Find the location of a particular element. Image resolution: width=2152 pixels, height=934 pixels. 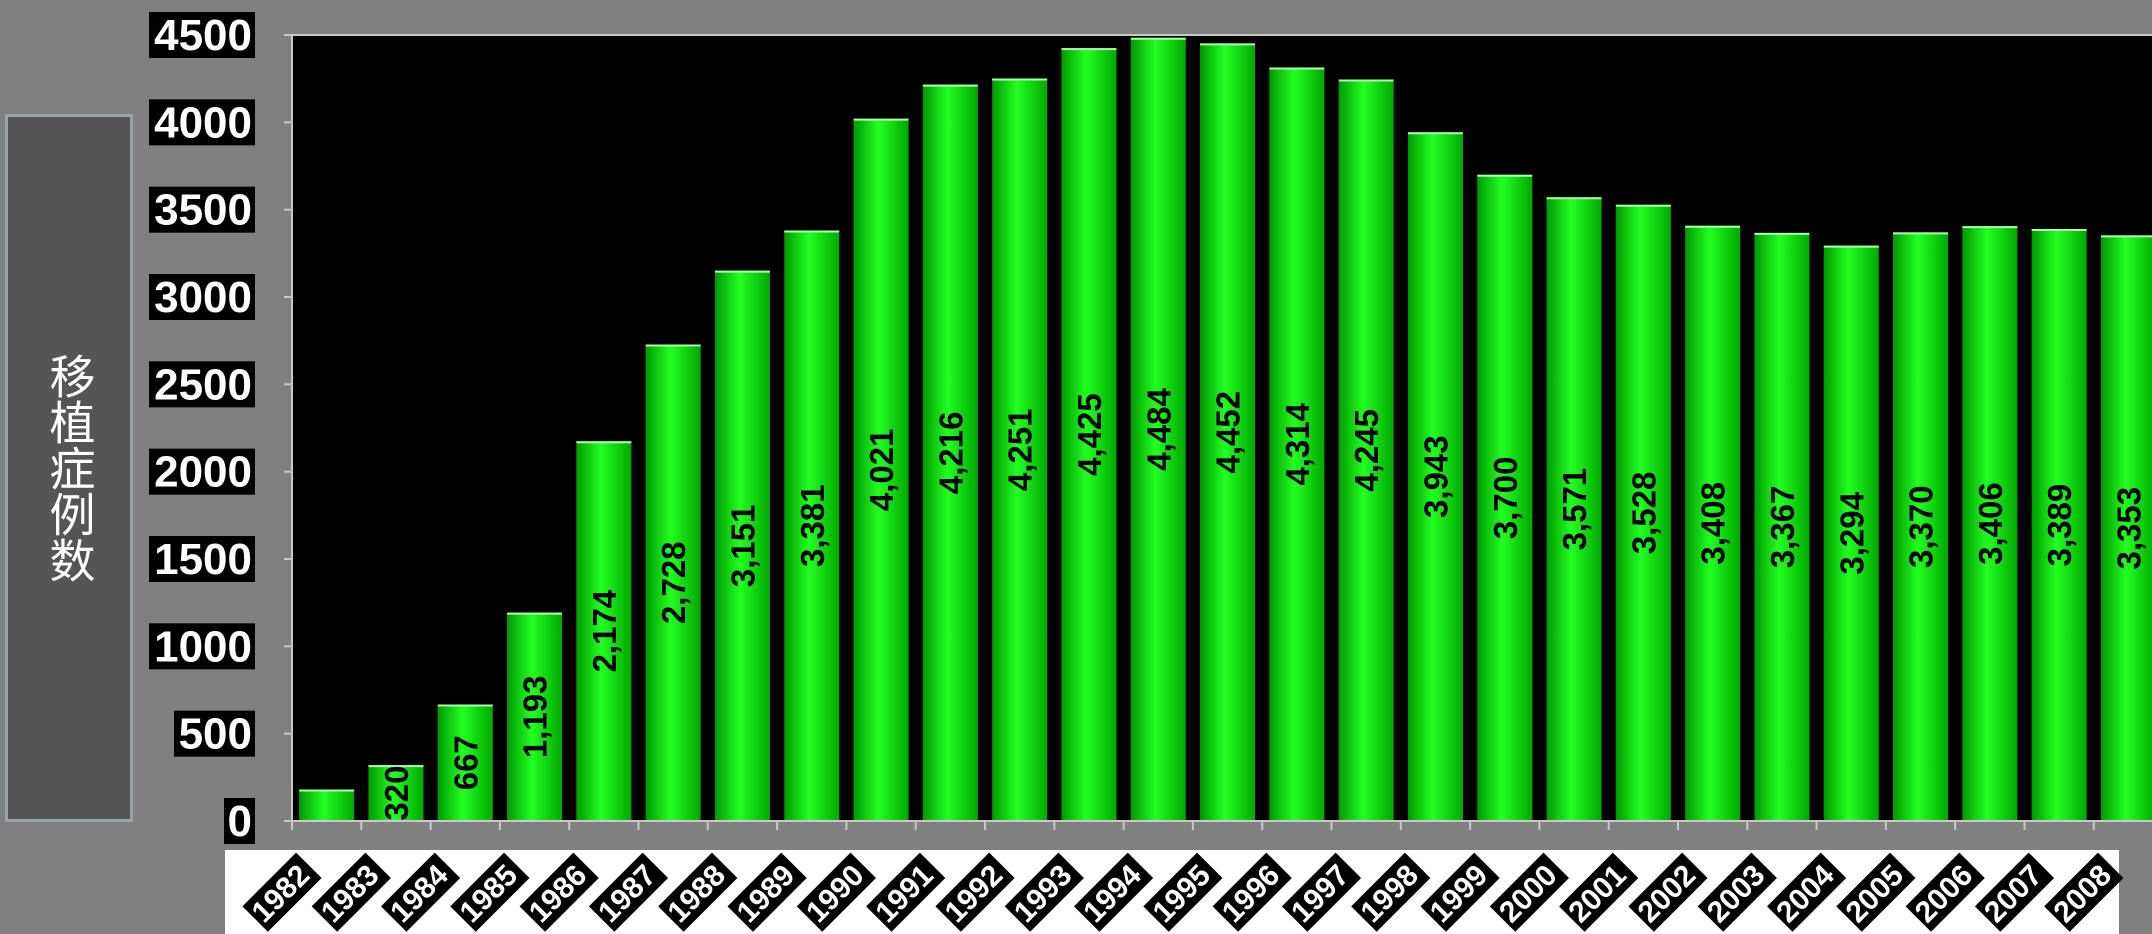

value-label: 3,294 is located at coordinates (1851, 532).